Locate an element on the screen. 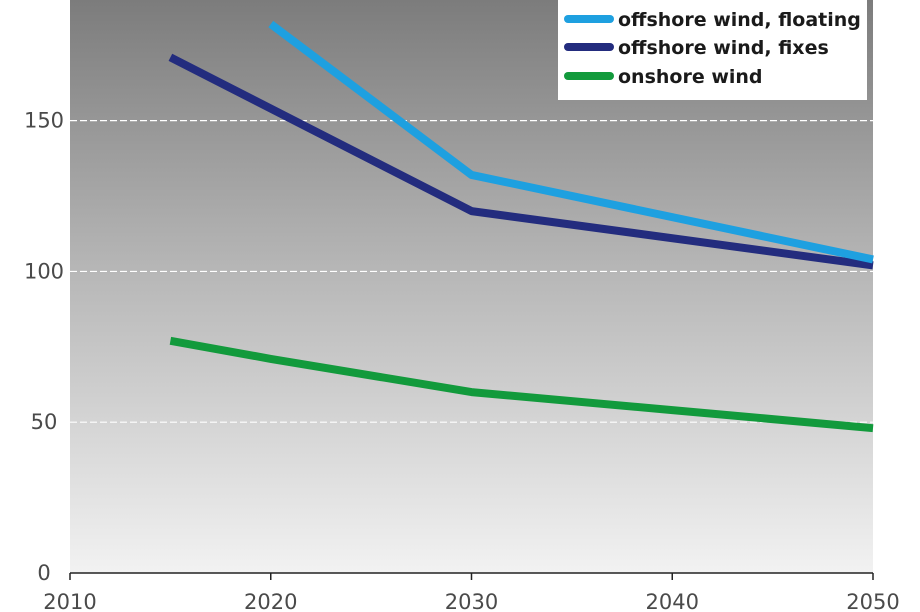 This screenshot has width=920, height=612. x-tick-label: 2020 is located at coordinates (270, 601).